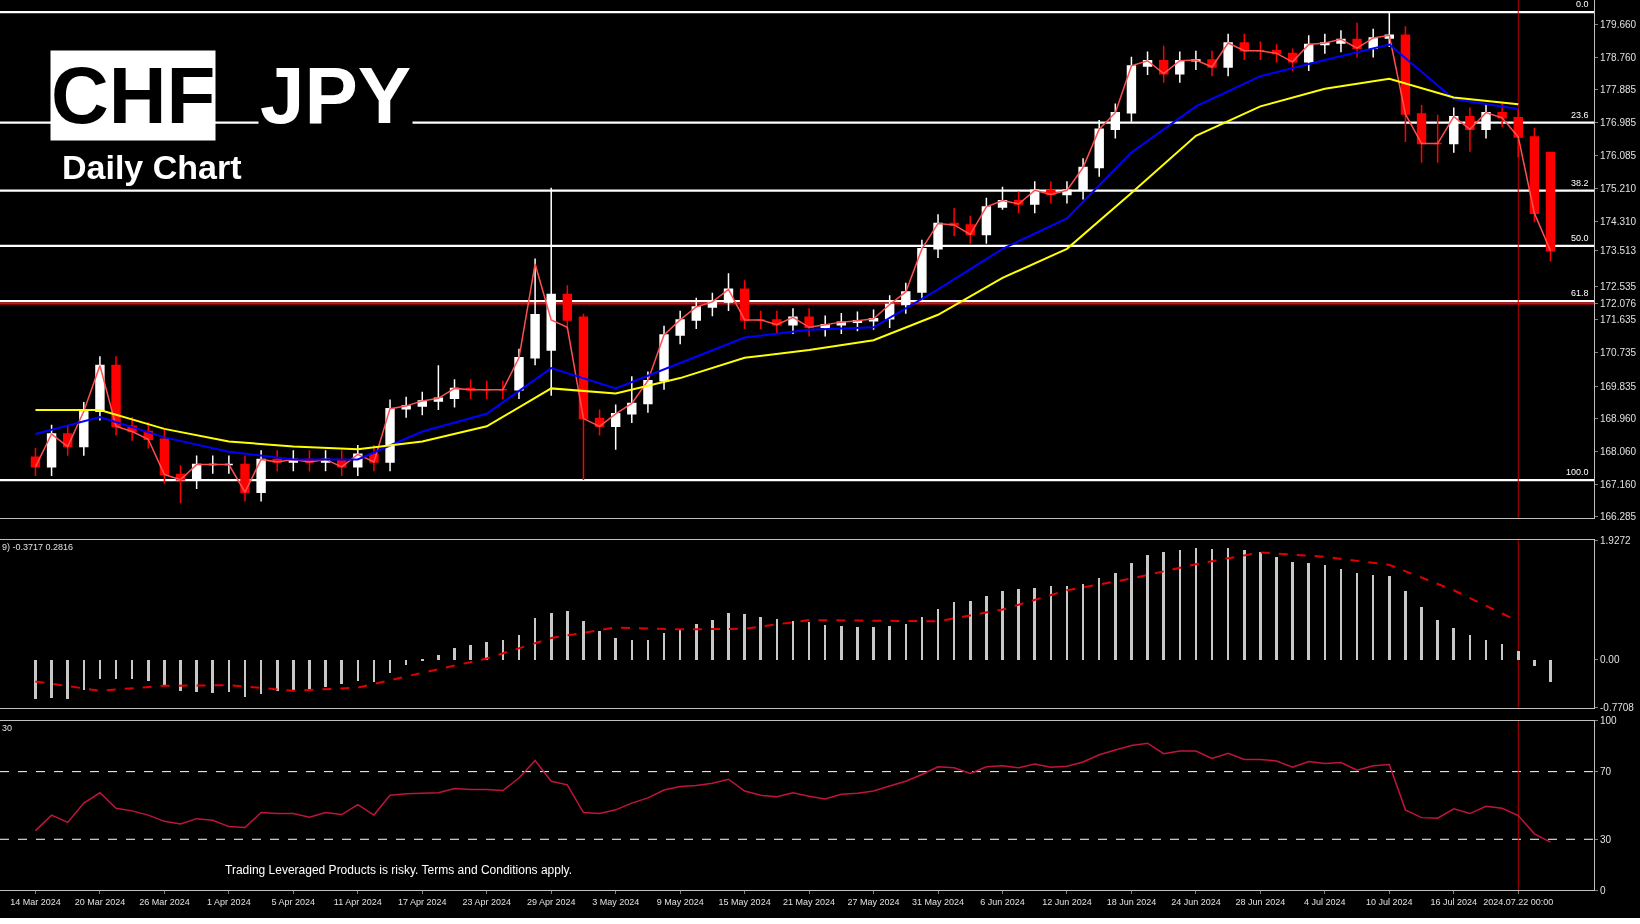 The width and height of the screenshot is (1640, 924). What do you see at coordinates (357, 901) in the screenshot?
I see `x-tick-label: 11 Apr 2024` at bounding box center [357, 901].